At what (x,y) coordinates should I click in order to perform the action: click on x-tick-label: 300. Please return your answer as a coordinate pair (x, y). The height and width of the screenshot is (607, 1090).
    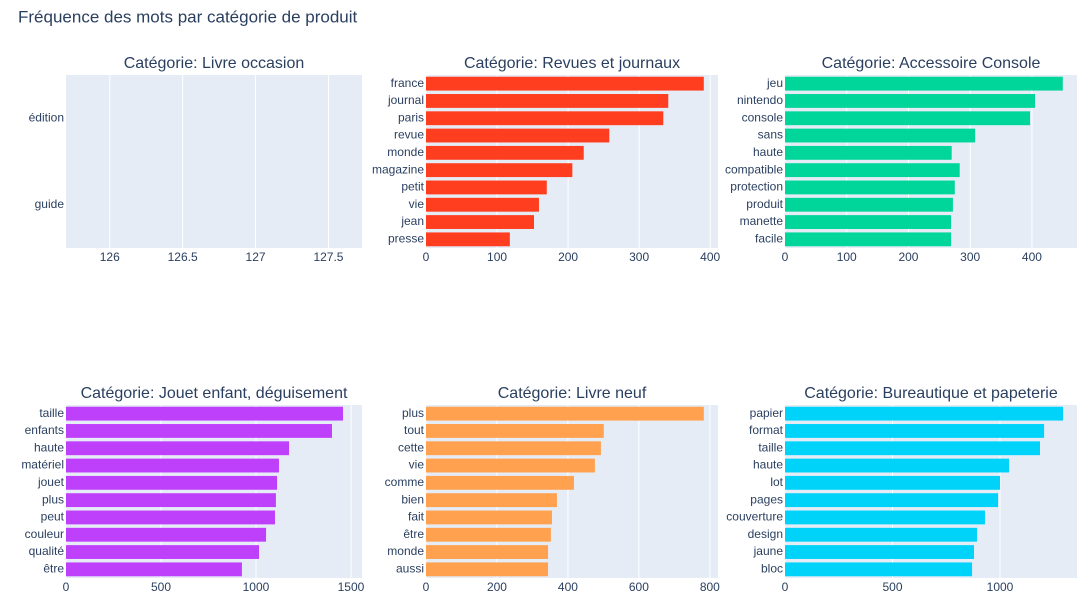
    Looking at the image, I should click on (970, 257).